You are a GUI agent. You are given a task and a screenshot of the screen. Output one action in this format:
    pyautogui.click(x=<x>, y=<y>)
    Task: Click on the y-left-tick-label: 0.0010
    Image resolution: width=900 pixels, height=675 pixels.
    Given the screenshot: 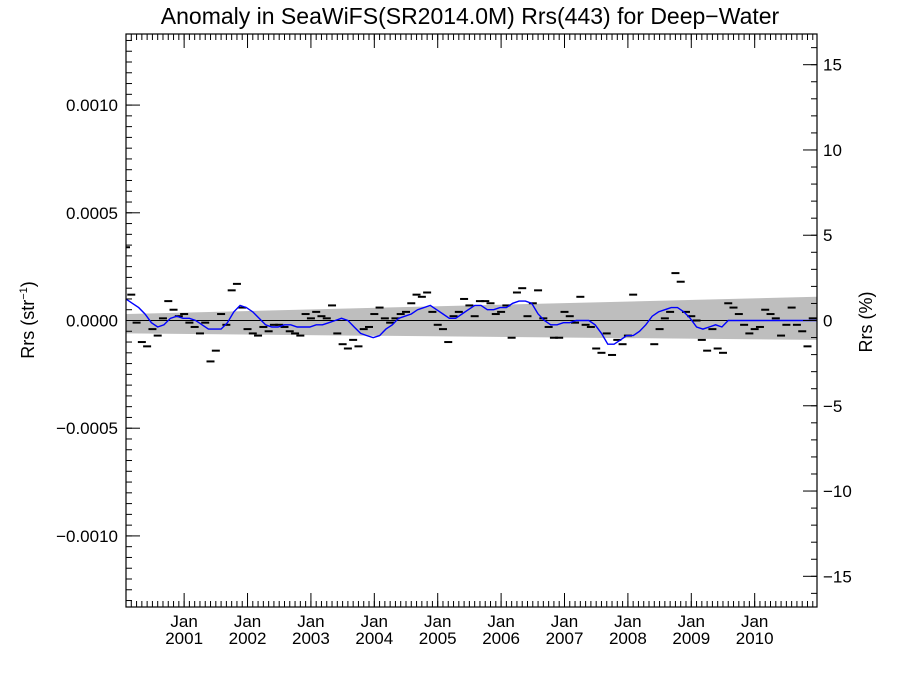 What is the action you would take?
    pyautogui.click(x=92, y=105)
    